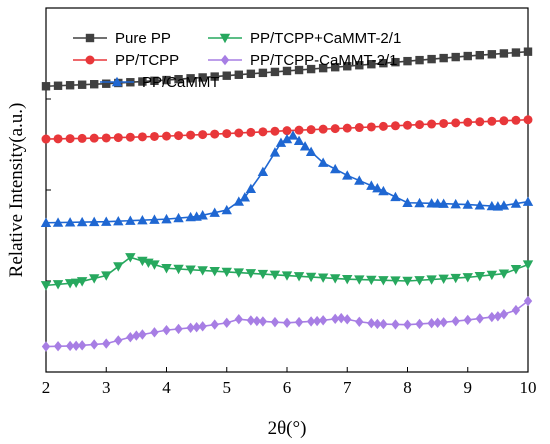  I want to click on x-tick-label: 8, so click(407, 387).